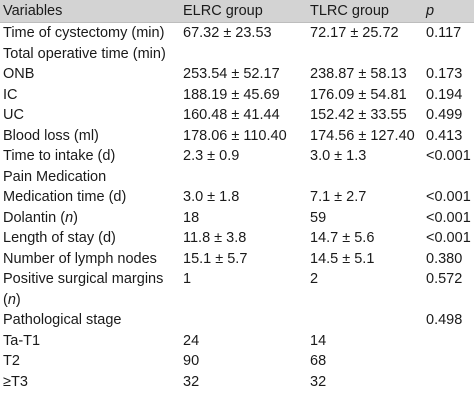 The image size is (474, 406). I want to click on elrc-value-cell: 160.48 ± 41.44, so click(231, 115).